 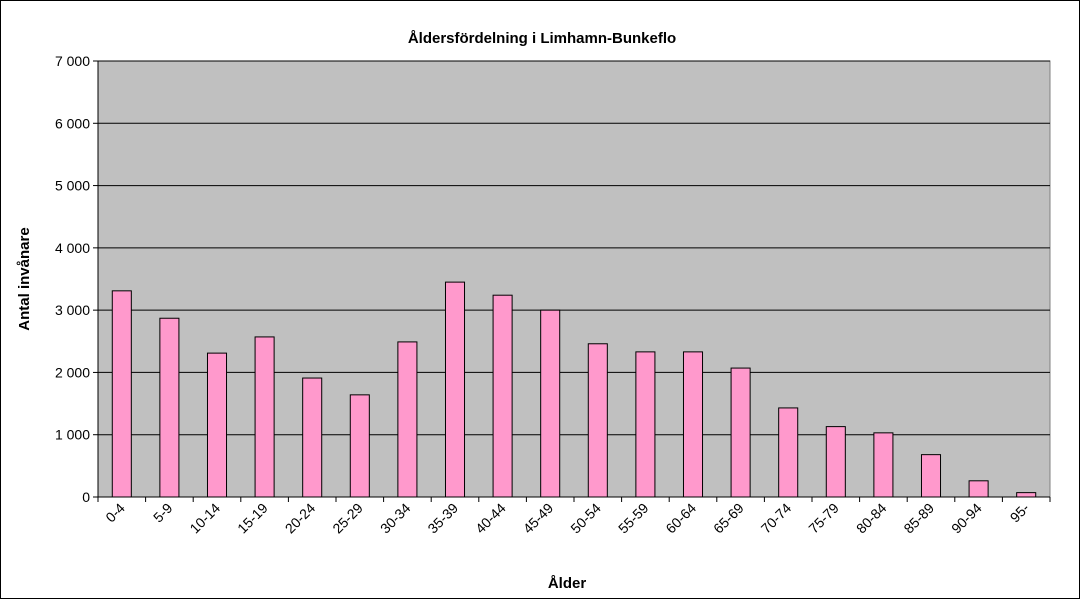 I want to click on x-tick-label: 35-39, so click(x=442, y=518).